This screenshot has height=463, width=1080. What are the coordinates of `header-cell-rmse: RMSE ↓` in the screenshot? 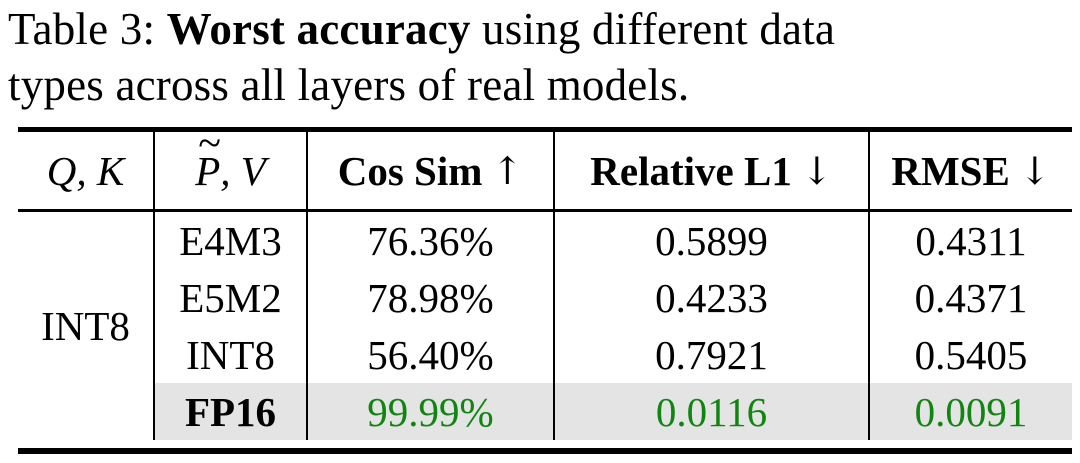 It's located at (971, 170).